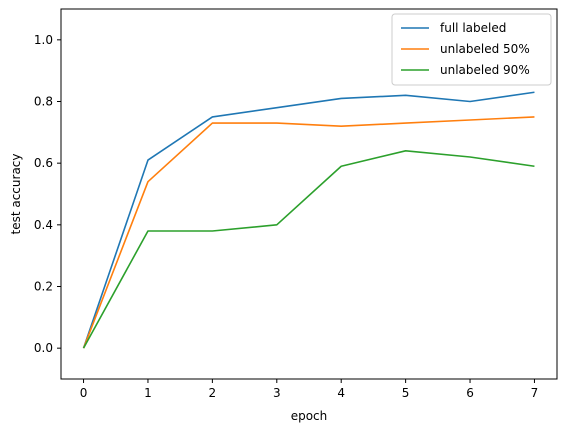 Image resolution: width=567 pixels, height=432 pixels. Describe the element at coordinates (213, 393) in the screenshot. I see `x-tick-label: 2` at that location.